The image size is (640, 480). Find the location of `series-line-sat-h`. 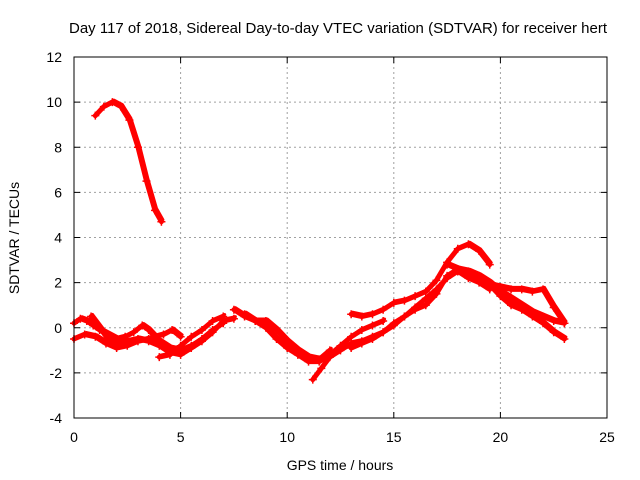

series-line-sat-h is located at coordinates (401, 325).